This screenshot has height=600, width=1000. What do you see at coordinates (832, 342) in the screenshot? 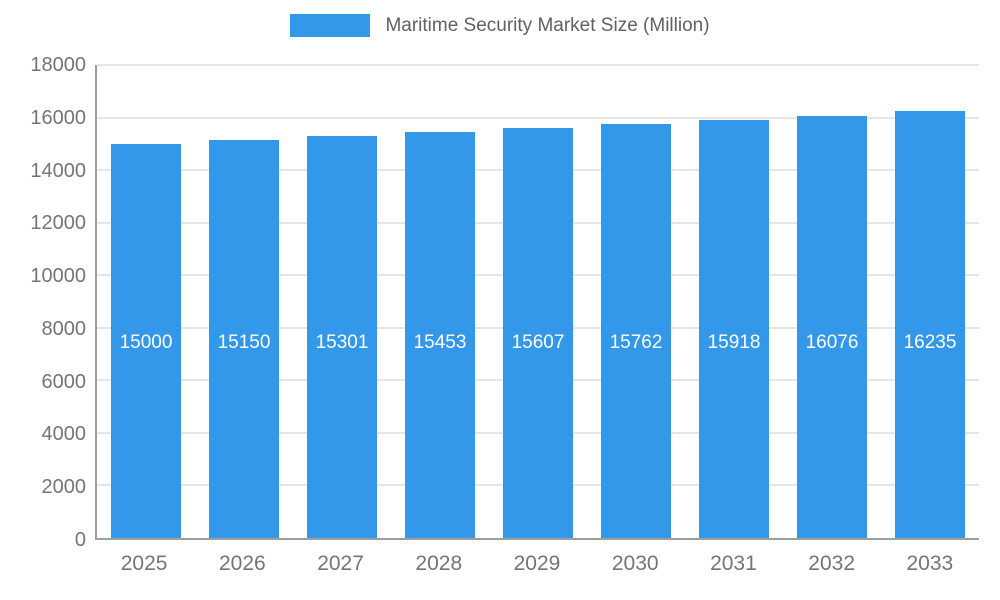
I see `bar-value-label: 16076` at bounding box center [832, 342].